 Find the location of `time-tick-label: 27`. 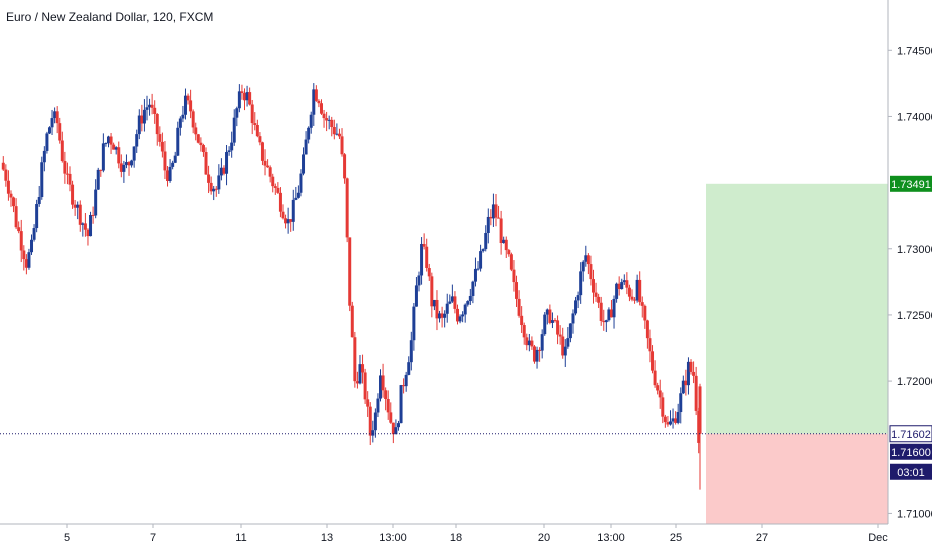

time-tick-label: 27 is located at coordinates (762, 538).